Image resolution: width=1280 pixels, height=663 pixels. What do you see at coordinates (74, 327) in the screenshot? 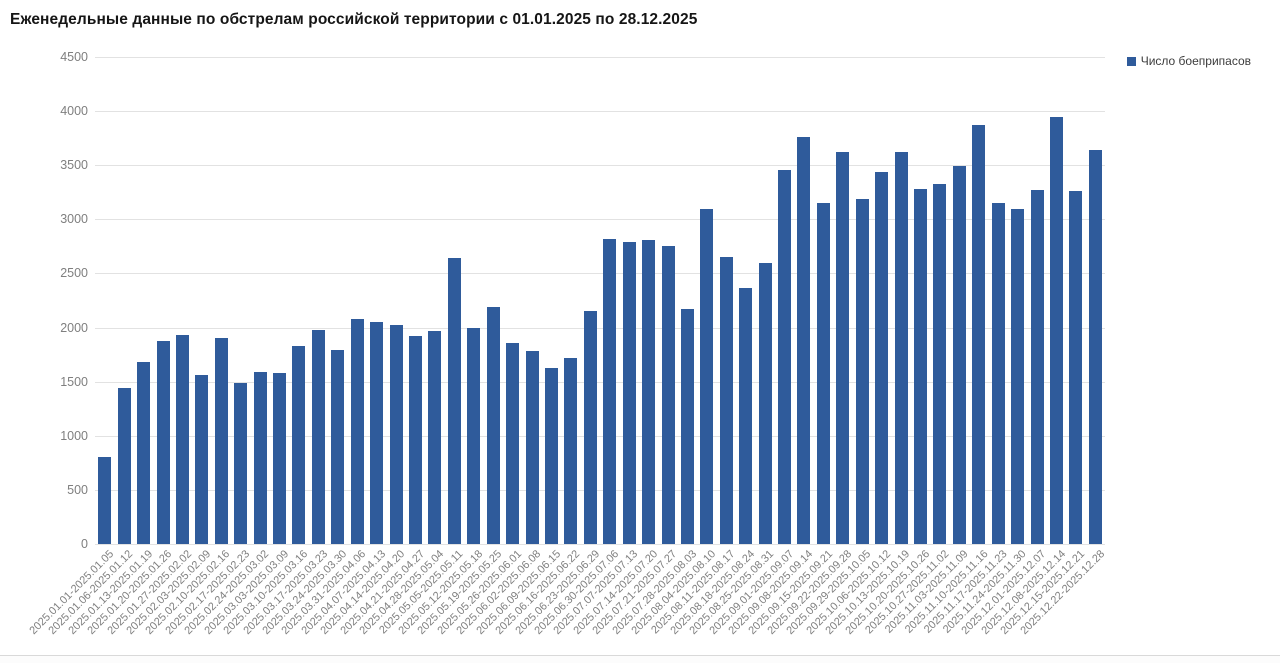
I see `y-axis-tick-label: 2000` at bounding box center [74, 327].